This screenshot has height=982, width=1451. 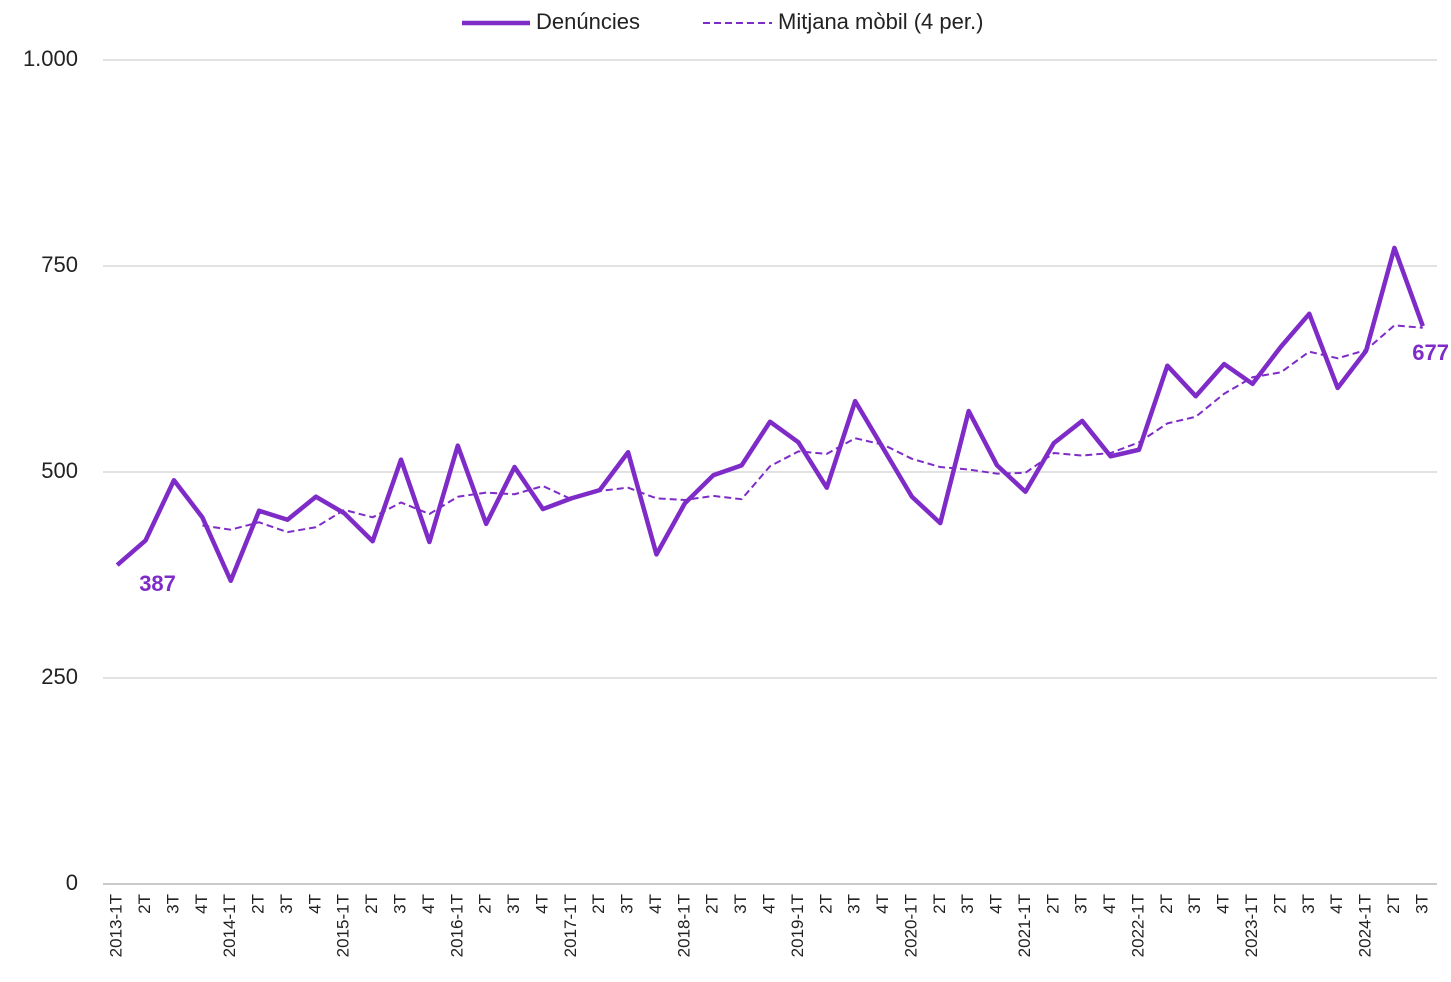 What do you see at coordinates (157, 583) in the screenshot?
I see `data-label: 387` at bounding box center [157, 583].